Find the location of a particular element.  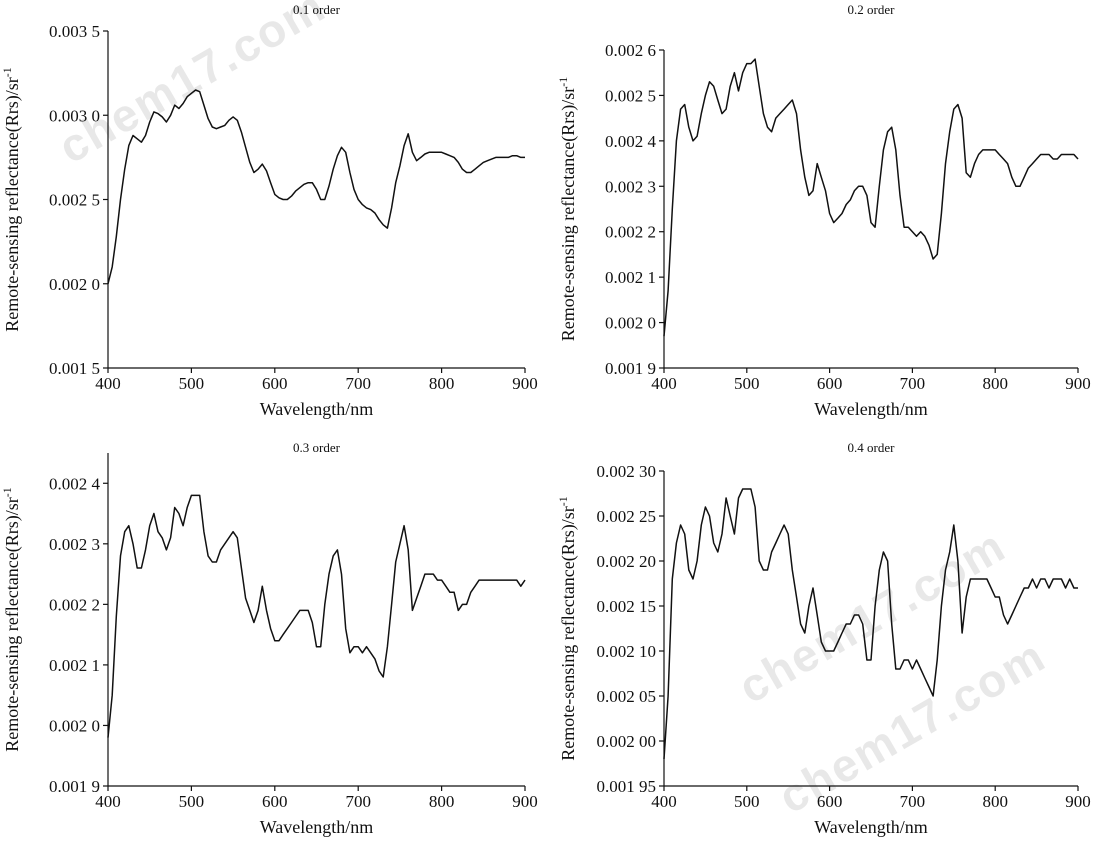

y-tick-label: 0.003 0 is located at coordinates (74, 115).